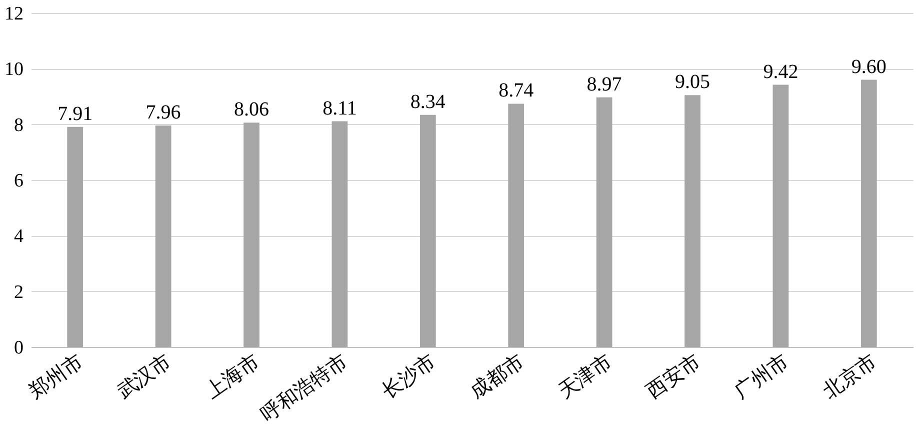 This screenshot has width=921, height=429. I want to click on y-tick-label: 2, so click(19, 292).